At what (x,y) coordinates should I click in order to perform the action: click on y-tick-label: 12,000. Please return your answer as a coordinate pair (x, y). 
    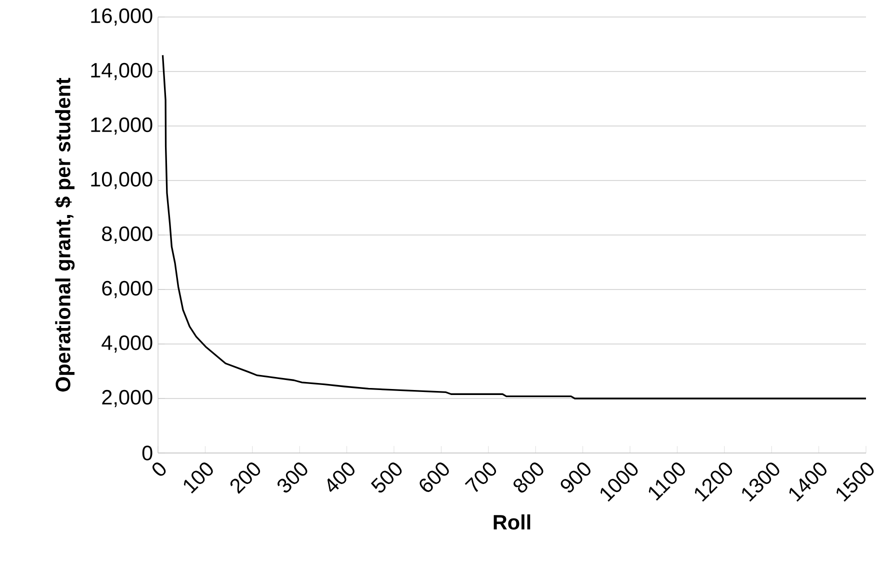
    Looking at the image, I should click on (121, 126).